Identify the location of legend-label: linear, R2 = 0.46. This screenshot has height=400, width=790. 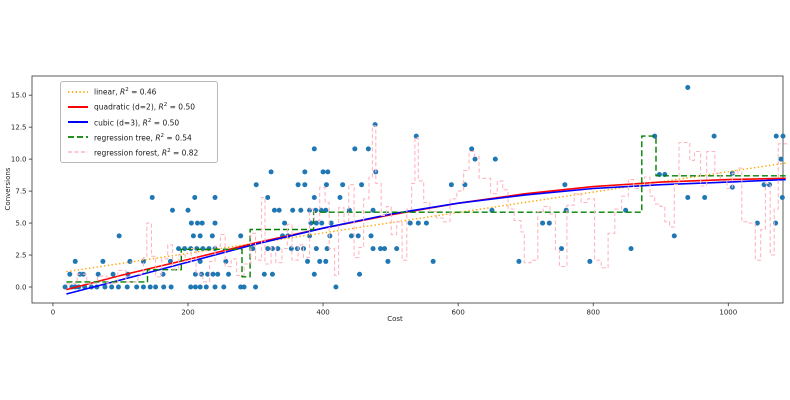
(125, 92).